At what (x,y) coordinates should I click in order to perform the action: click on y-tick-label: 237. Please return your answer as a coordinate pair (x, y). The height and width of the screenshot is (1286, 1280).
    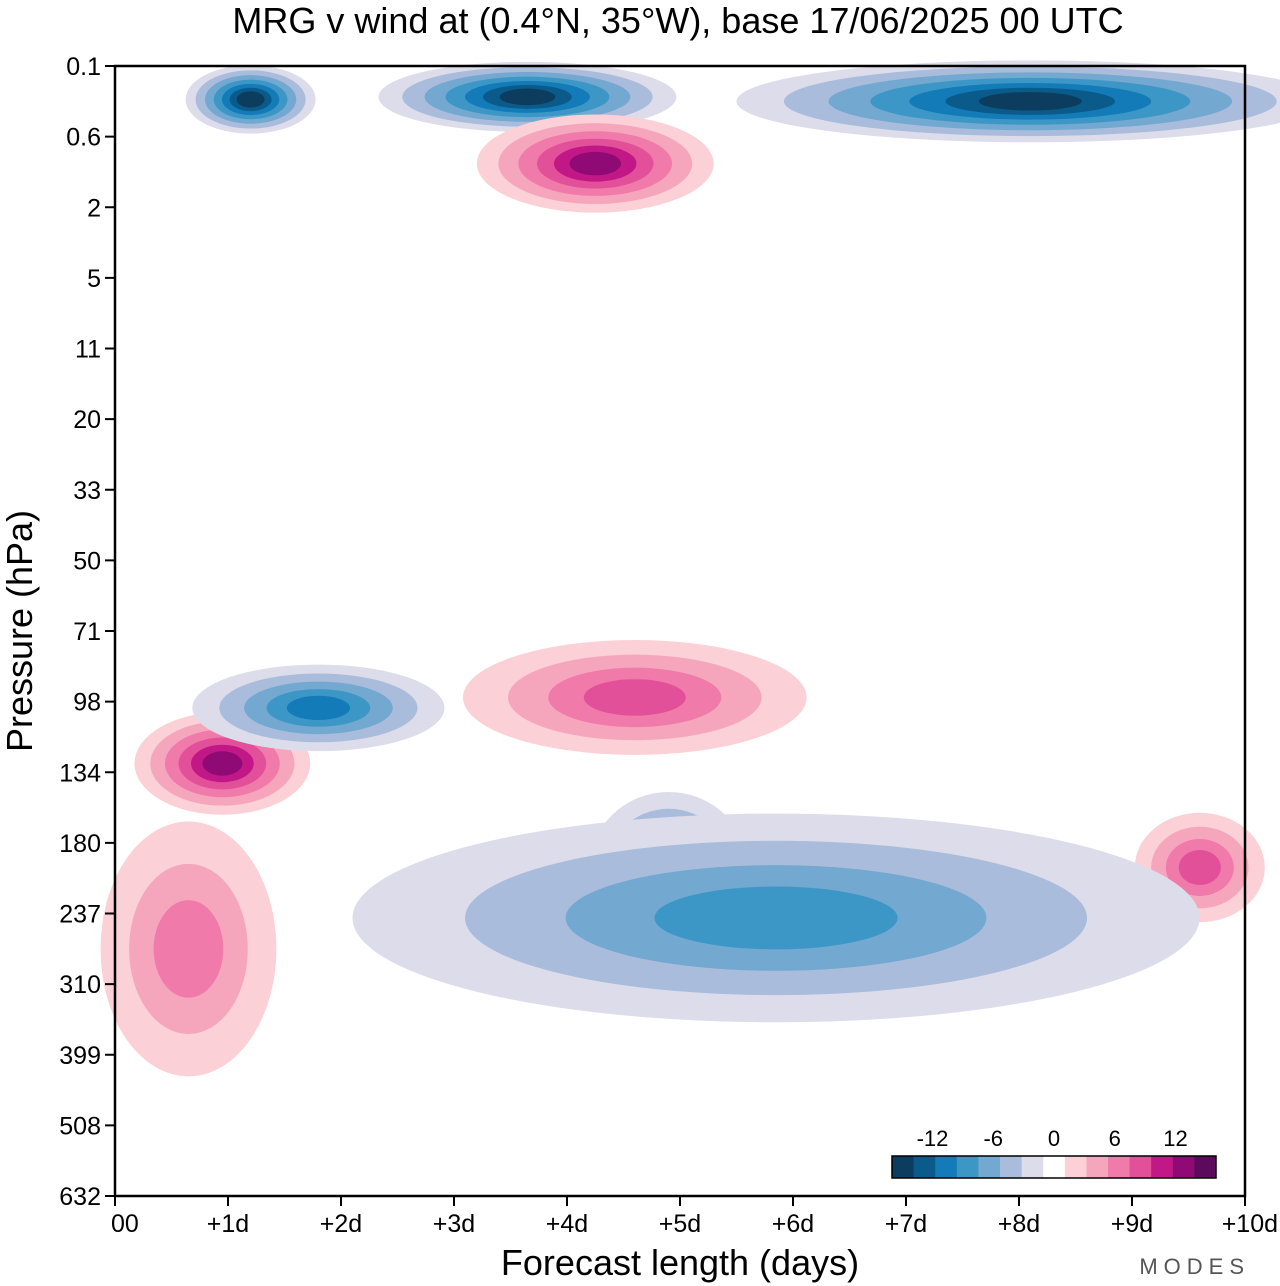
    Looking at the image, I should click on (80, 915).